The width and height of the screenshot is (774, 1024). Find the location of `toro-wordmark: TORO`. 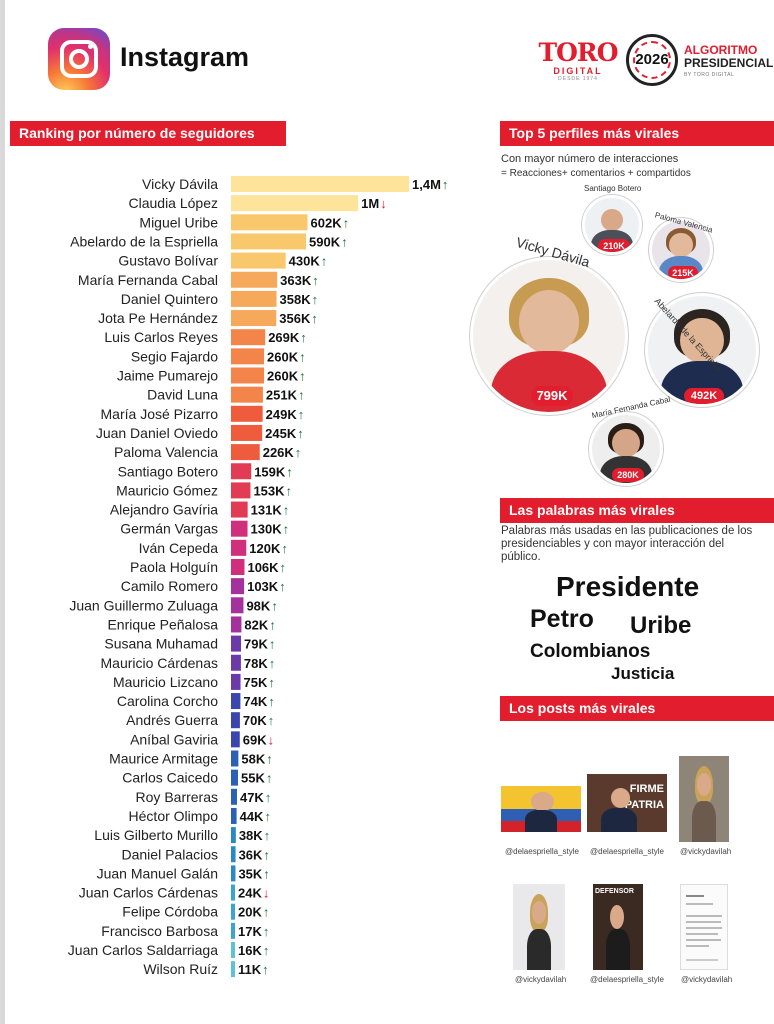

toro-wordmark: TORO is located at coordinates (578, 52).